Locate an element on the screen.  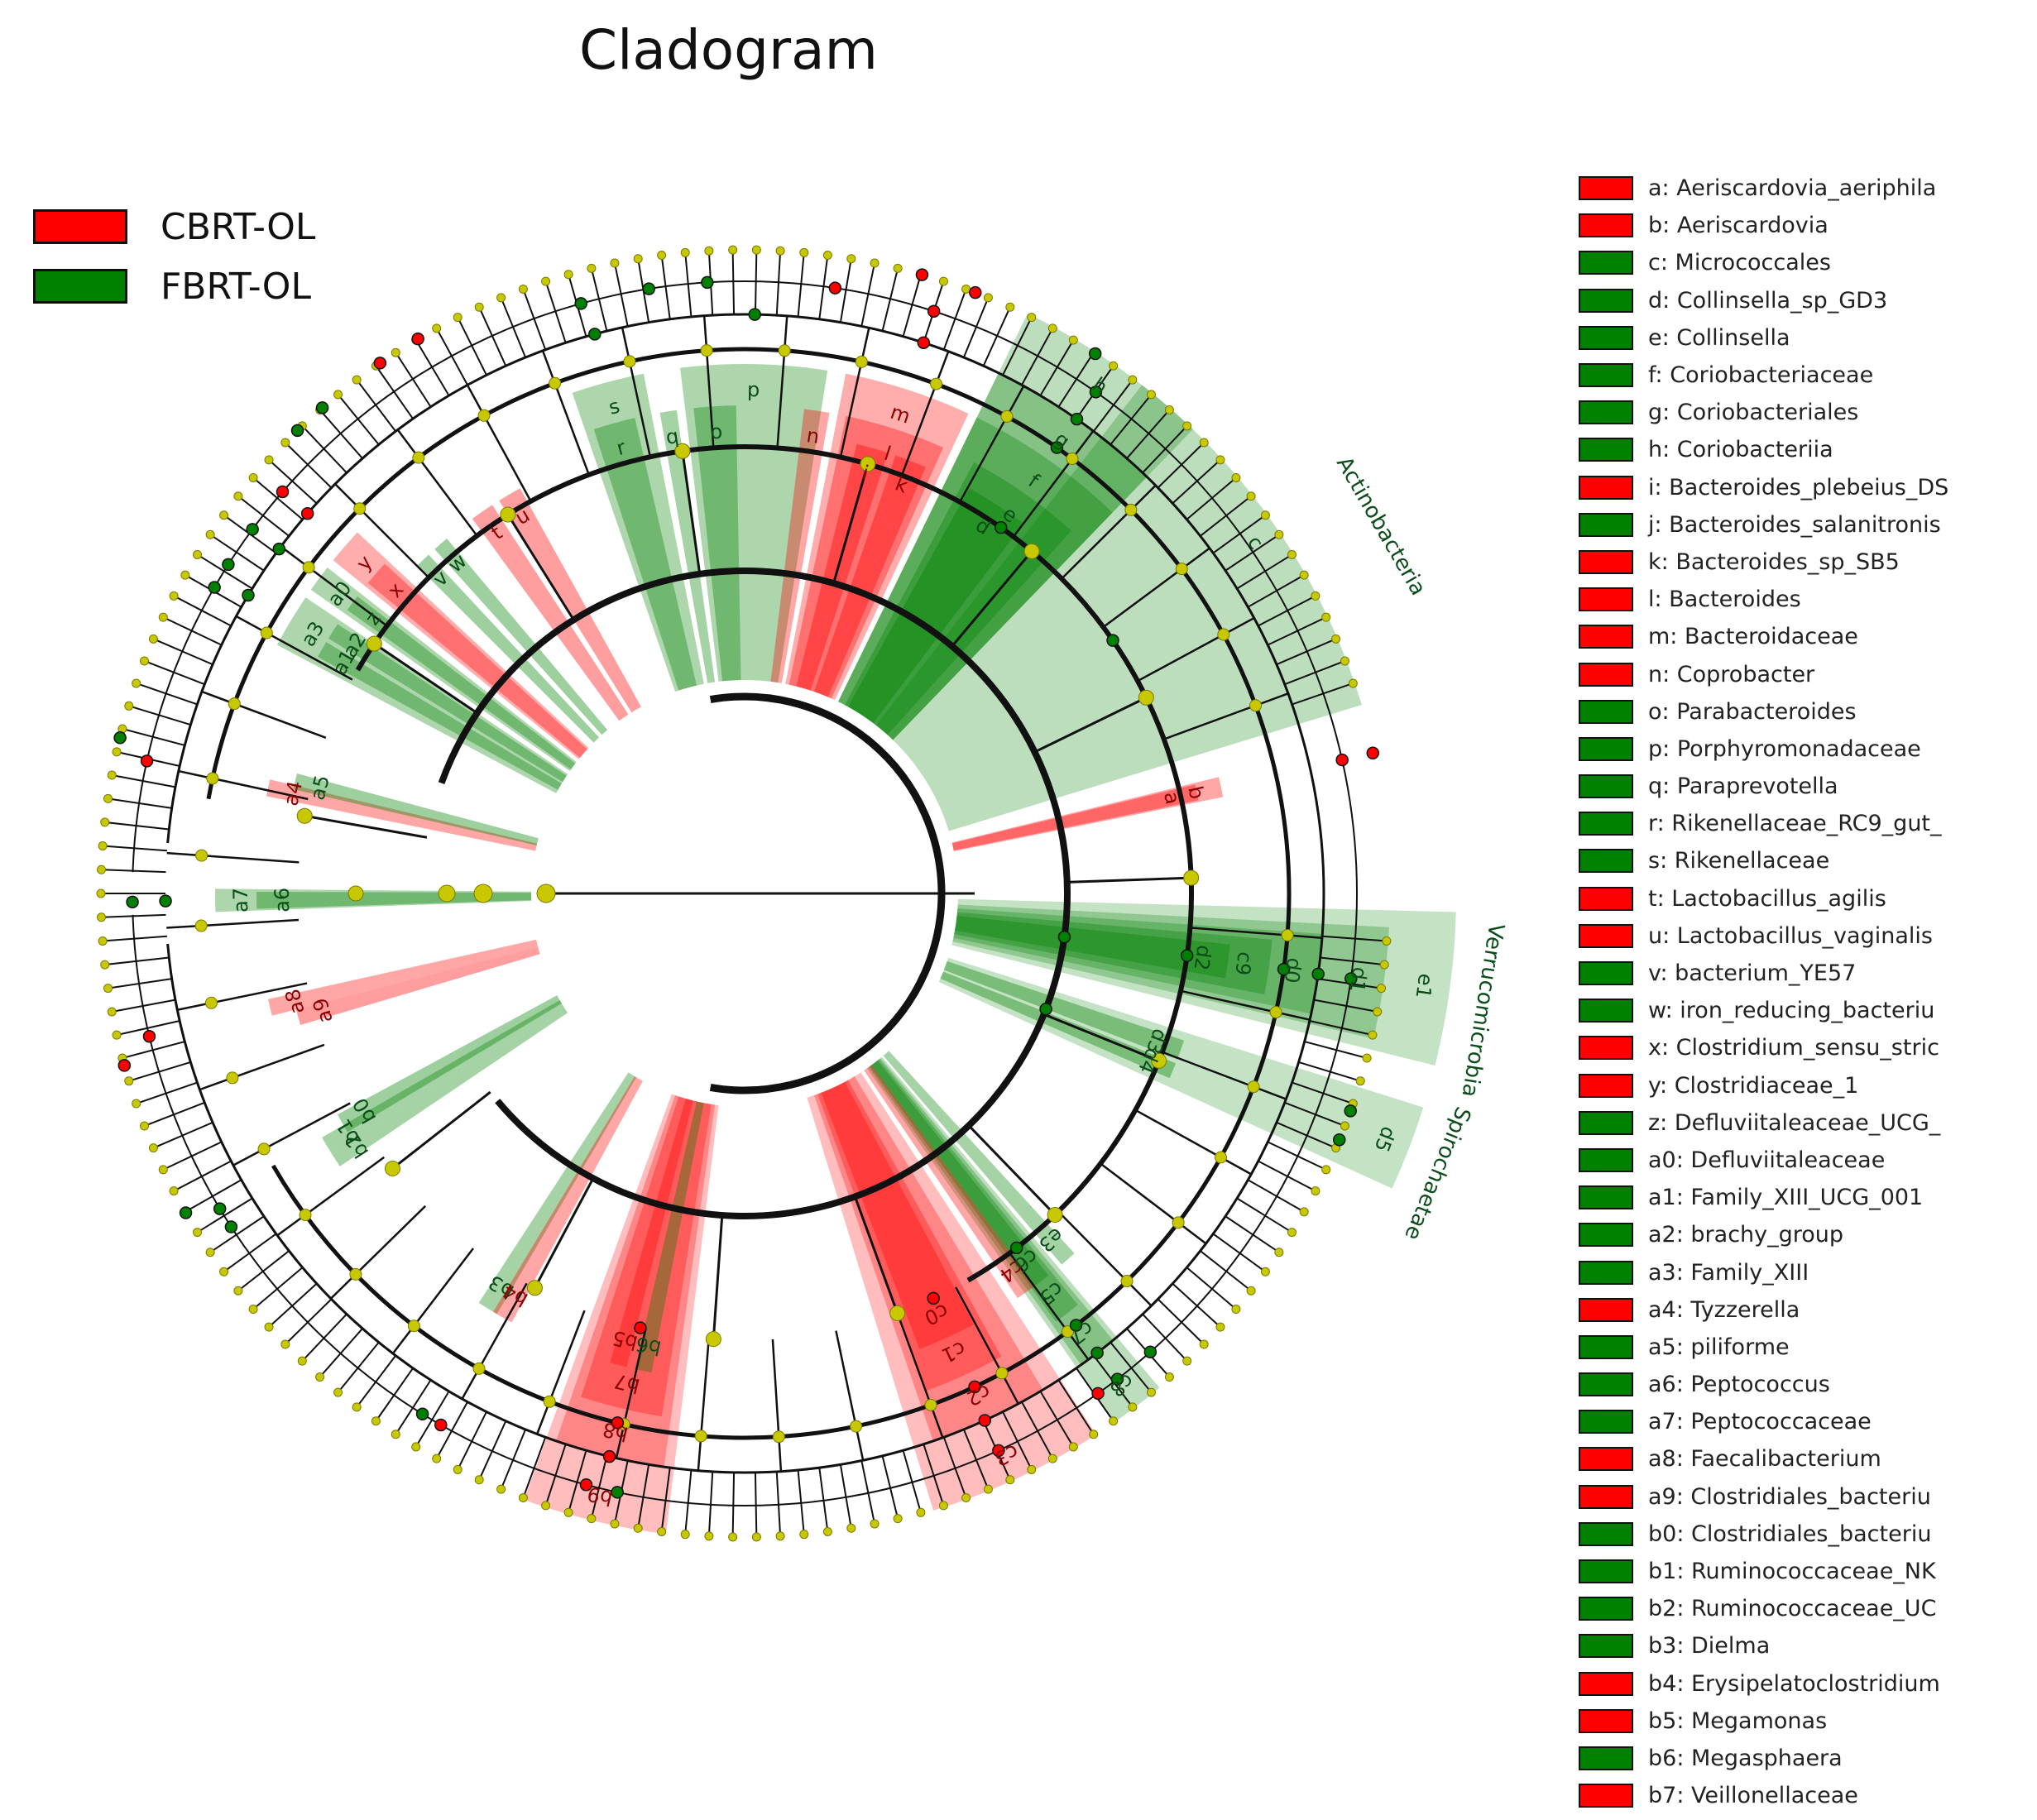
taxa-key-label: k: Bacteroides_sp_SB5 is located at coordinates (1774, 561).